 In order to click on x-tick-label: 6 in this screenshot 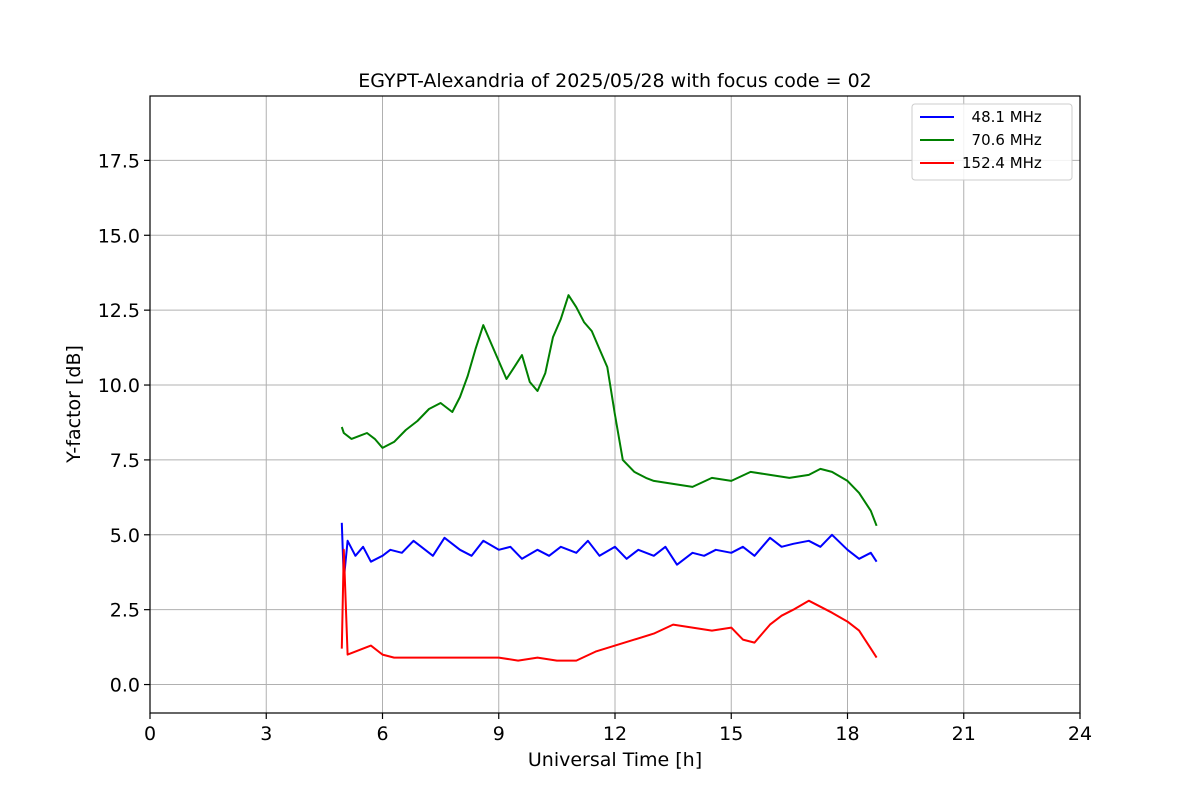, I will do `click(382, 734)`.